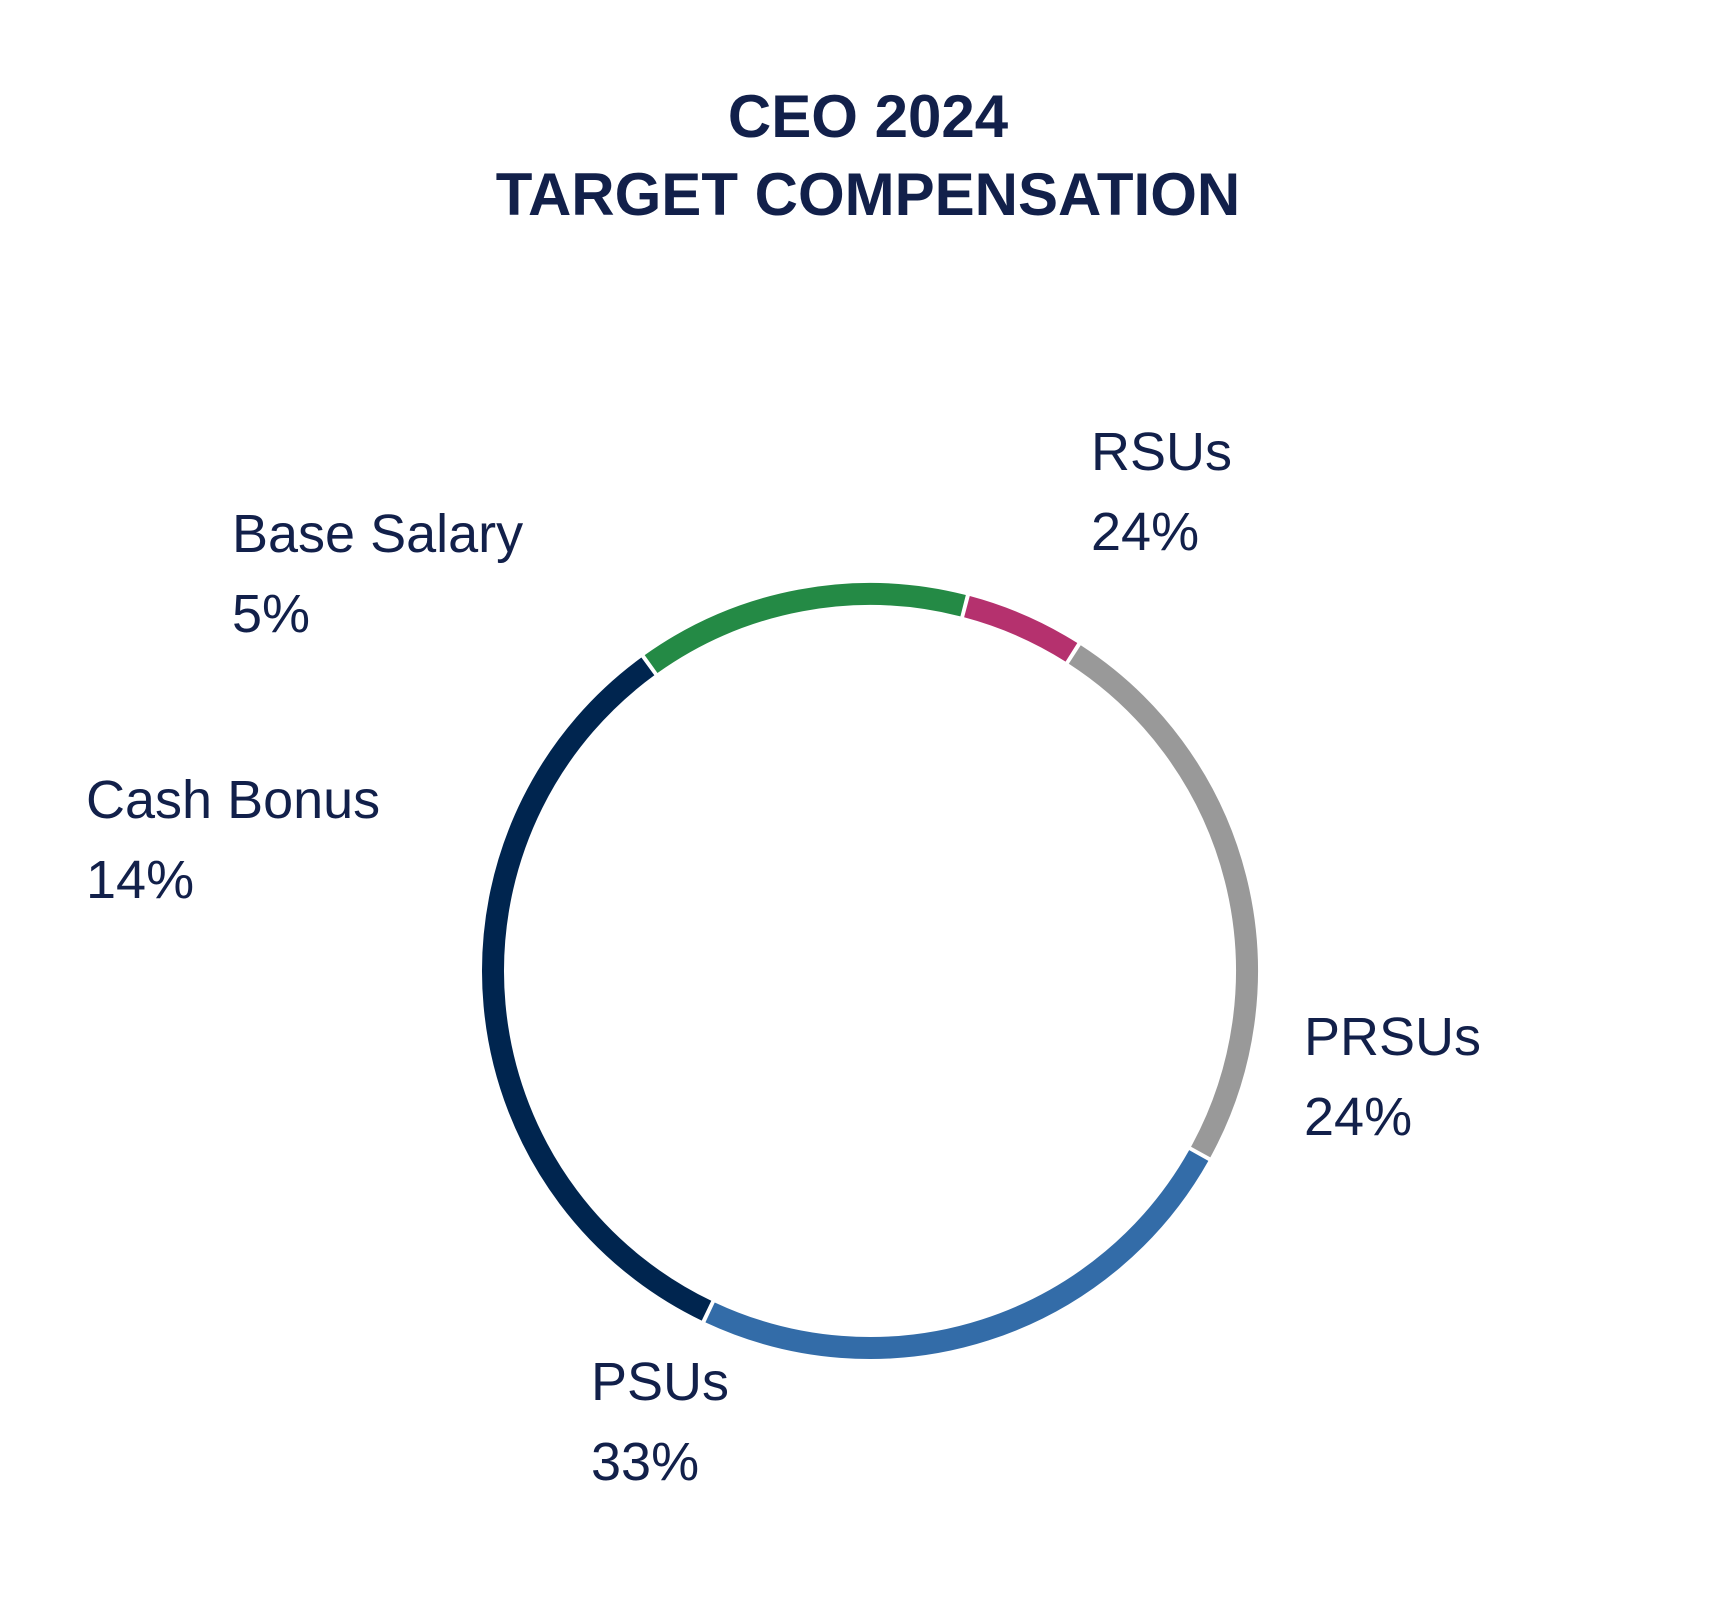 The width and height of the screenshot is (1728, 1608). What do you see at coordinates (377, 534) in the screenshot?
I see `slice-label-base-salary: Base Salary` at bounding box center [377, 534].